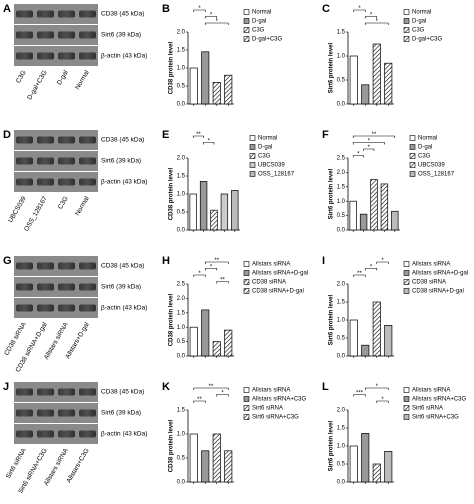  I want to click on lane-label: C3G, so click(21, 76).